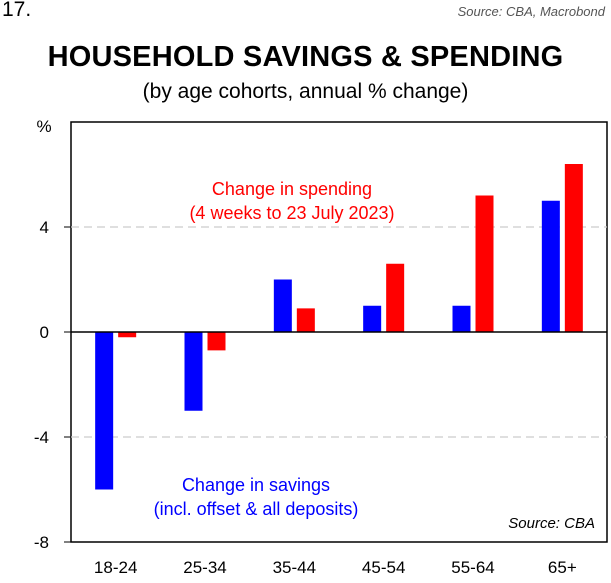 The image size is (611, 583). Describe the element at coordinates (41, 542) in the screenshot. I see `y-tick-label: -8` at that location.